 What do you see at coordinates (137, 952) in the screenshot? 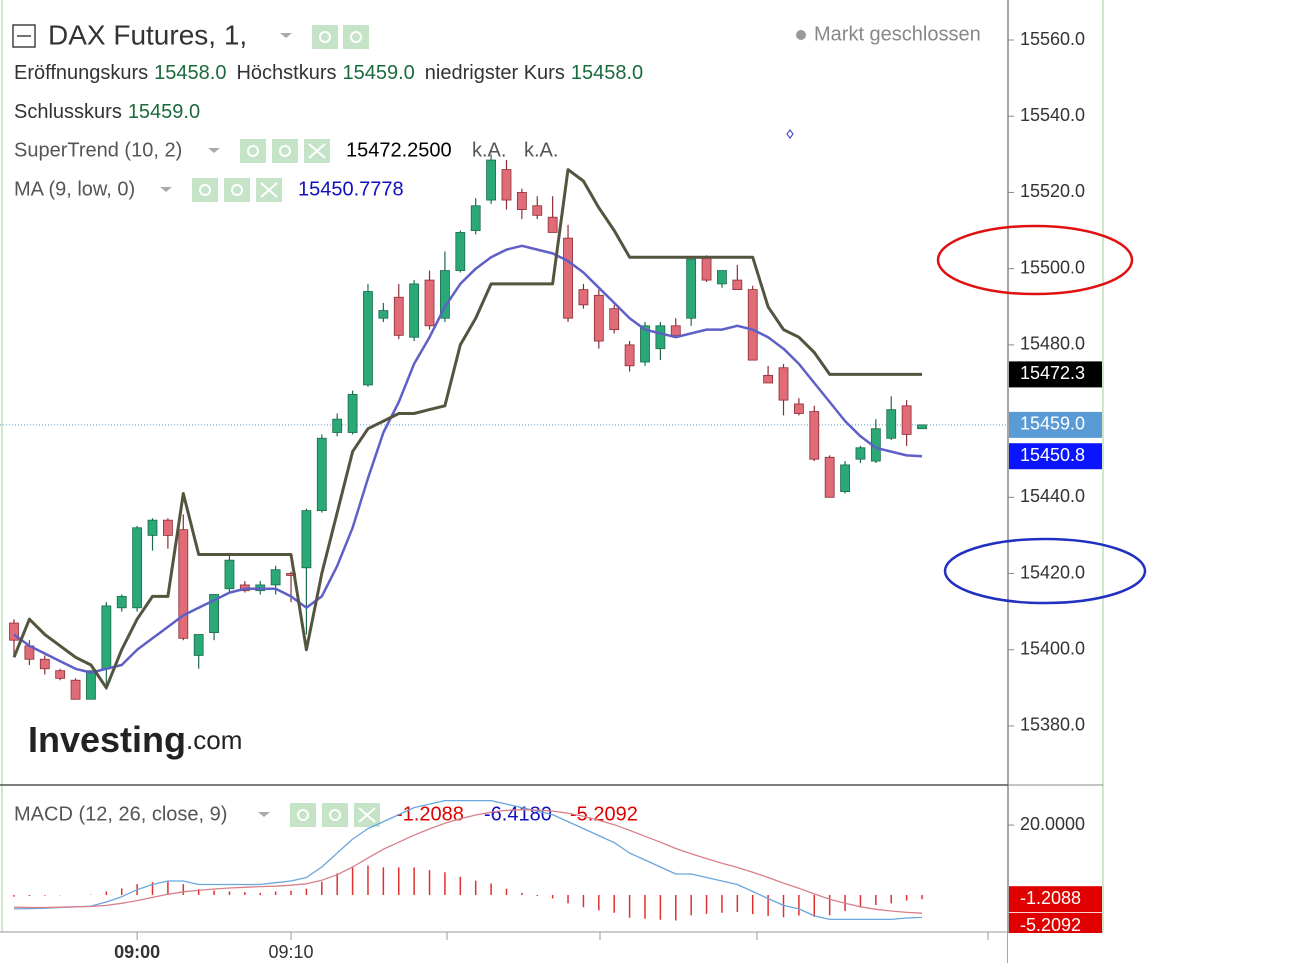
I see `x-tick-label: 09:00` at bounding box center [137, 952].